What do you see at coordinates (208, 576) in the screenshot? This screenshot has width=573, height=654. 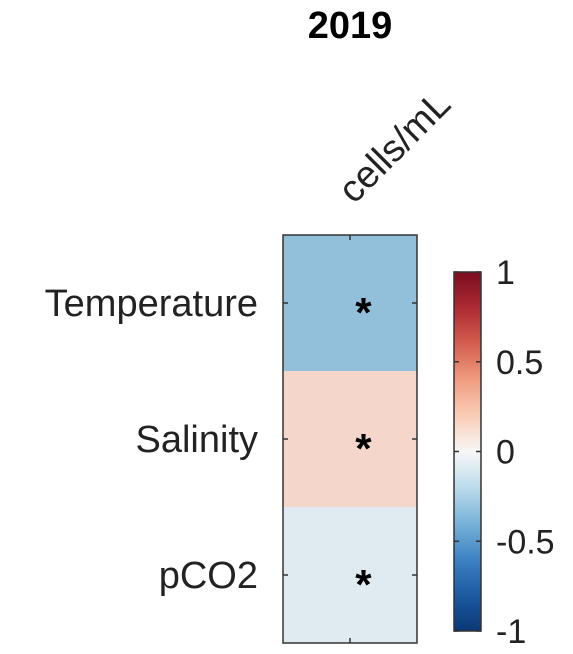 I see `row-label: pCO2` at bounding box center [208, 576].